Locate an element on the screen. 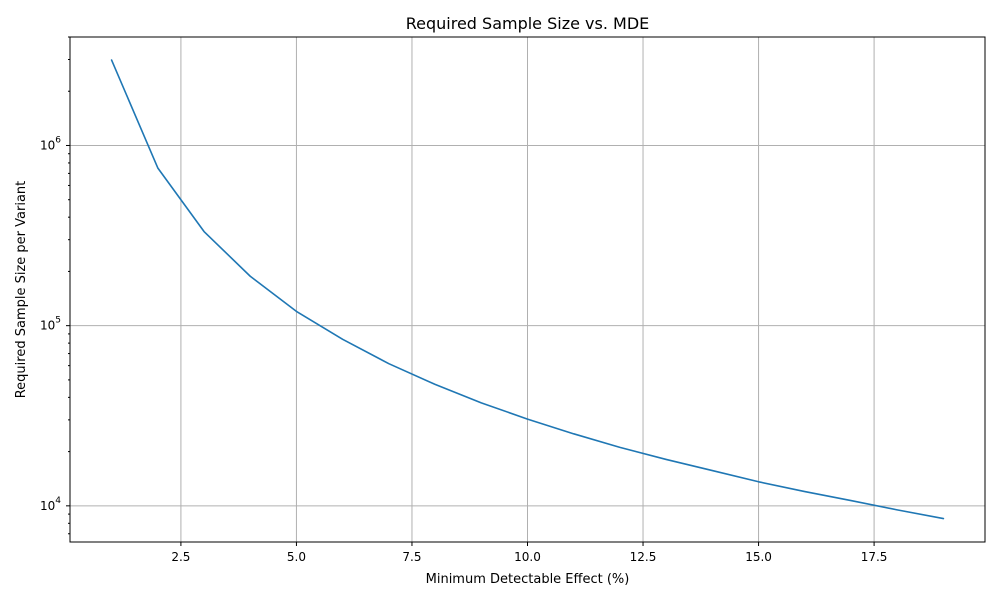  x-tick-label: 10.0 is located at coordinates (527, 557).